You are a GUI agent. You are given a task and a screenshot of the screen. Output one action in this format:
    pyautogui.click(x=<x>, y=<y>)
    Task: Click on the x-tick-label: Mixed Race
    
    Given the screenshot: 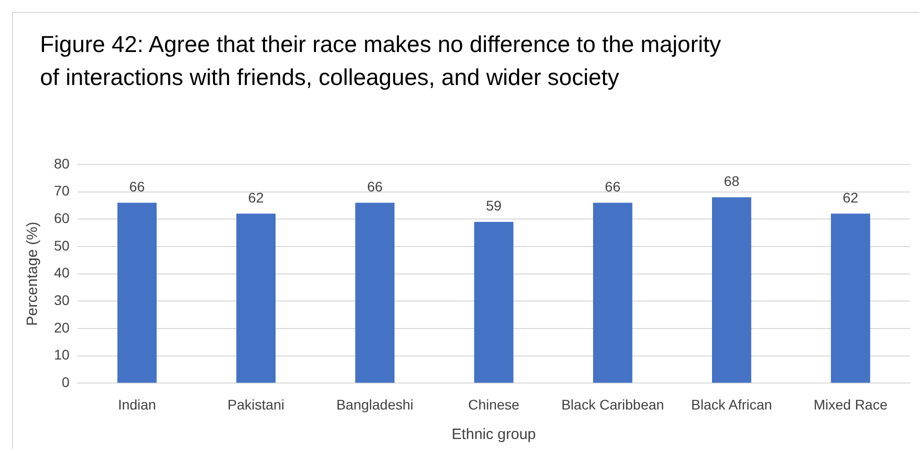 What is the action you would take?
    pyautogui.click(x=851, y=404)
    